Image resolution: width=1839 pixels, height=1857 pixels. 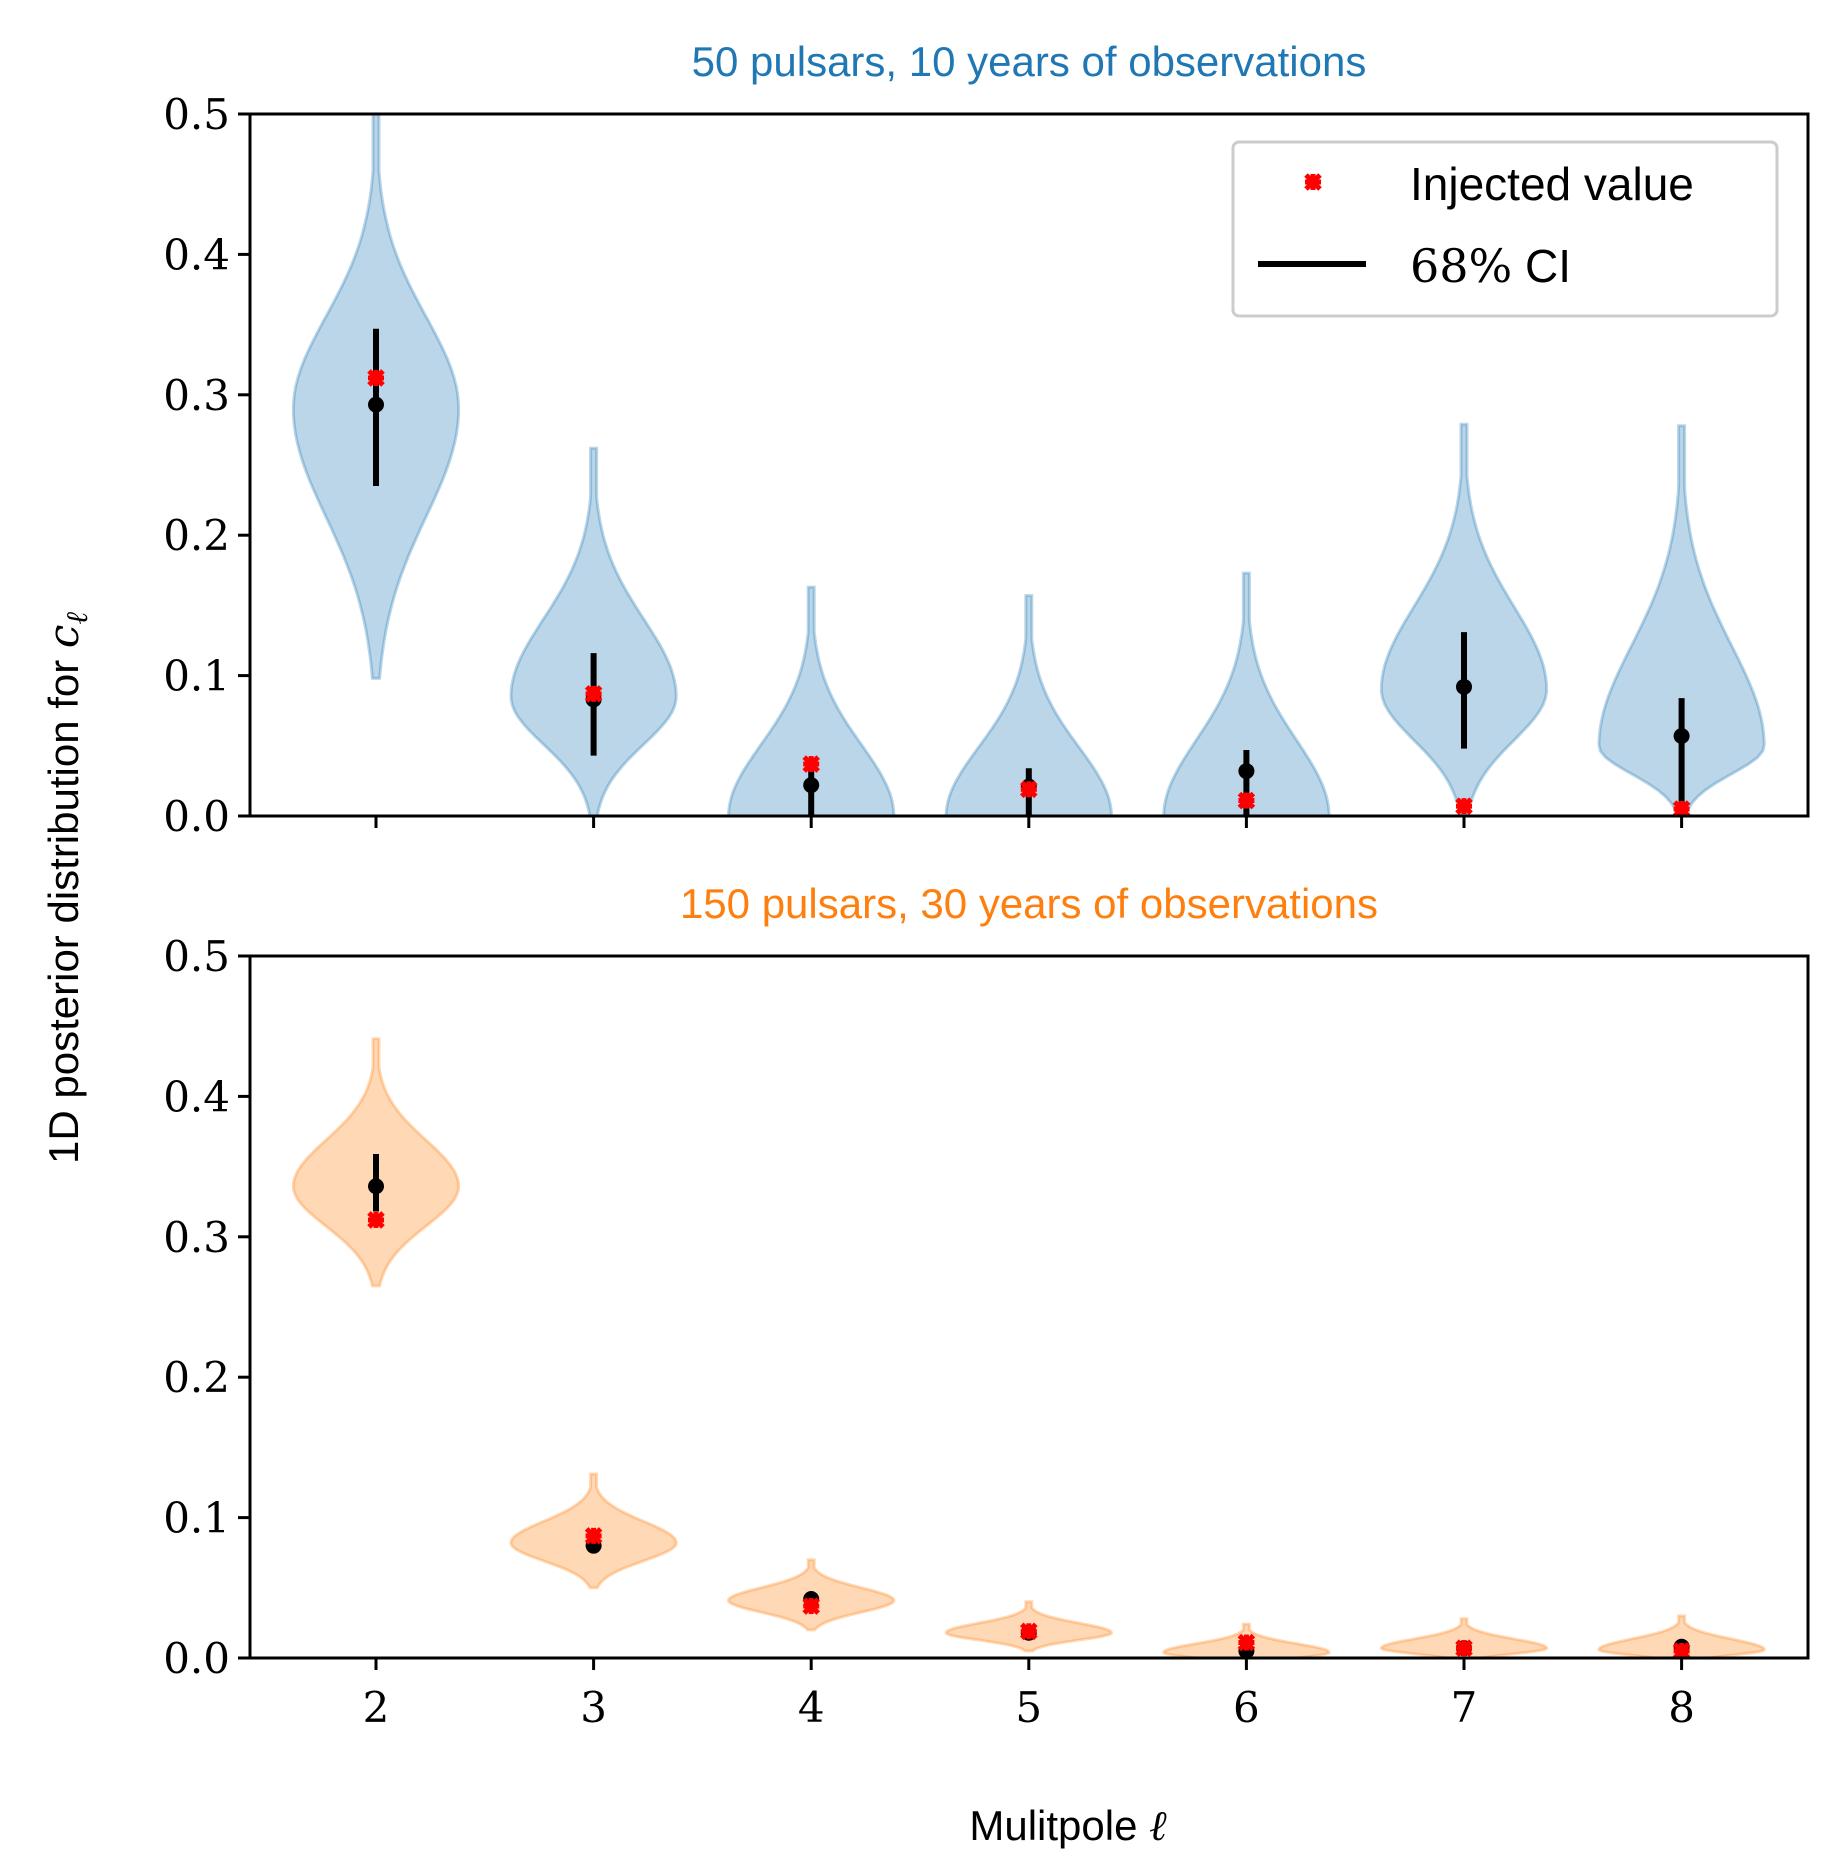 What do you see at coordinates (1029, 822) in the screenshot?
I see `x-axis` at bounding box center [1029, 822].